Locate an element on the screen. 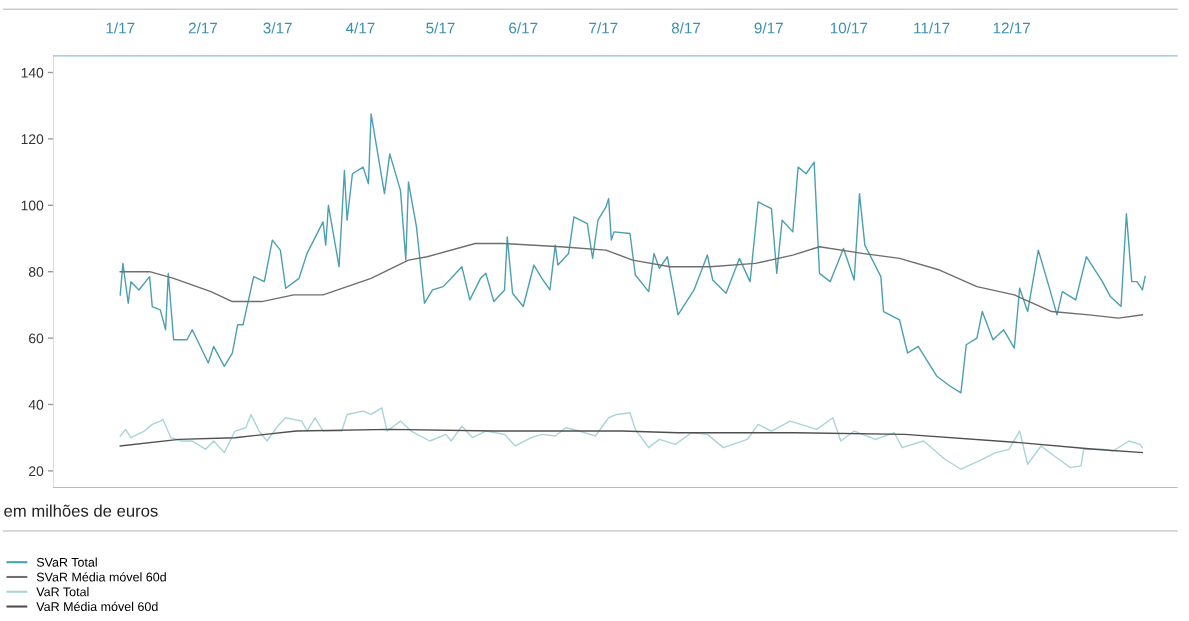  legend-label: VaR Média móvel 60d is located at coordinates (97, 606).